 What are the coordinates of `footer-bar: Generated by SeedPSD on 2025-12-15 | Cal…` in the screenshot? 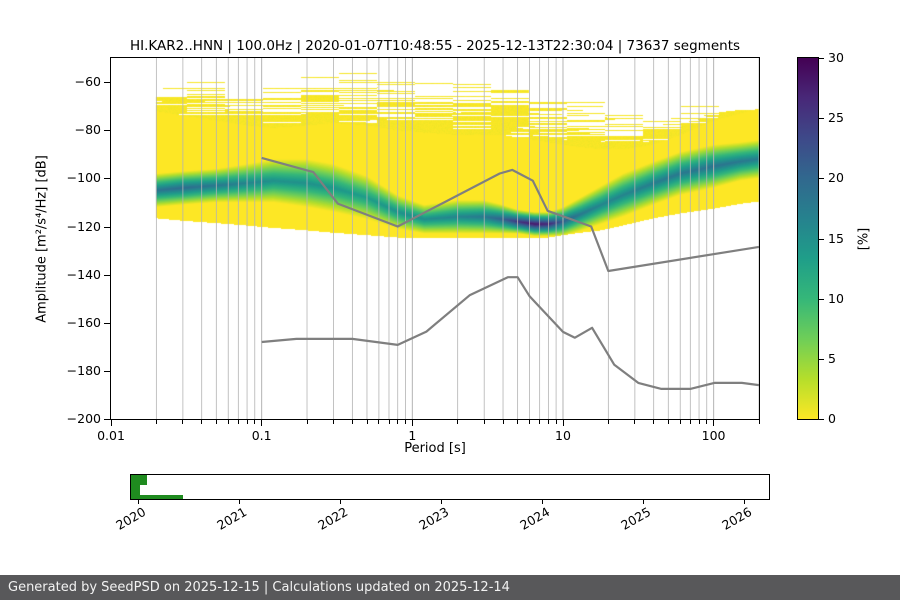 It's located at (450, 587).